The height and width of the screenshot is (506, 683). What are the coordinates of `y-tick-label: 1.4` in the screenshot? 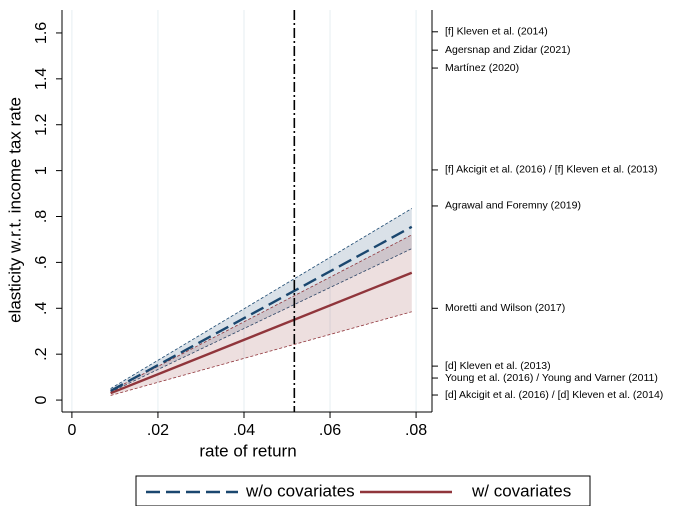 It's located at (41, 79).